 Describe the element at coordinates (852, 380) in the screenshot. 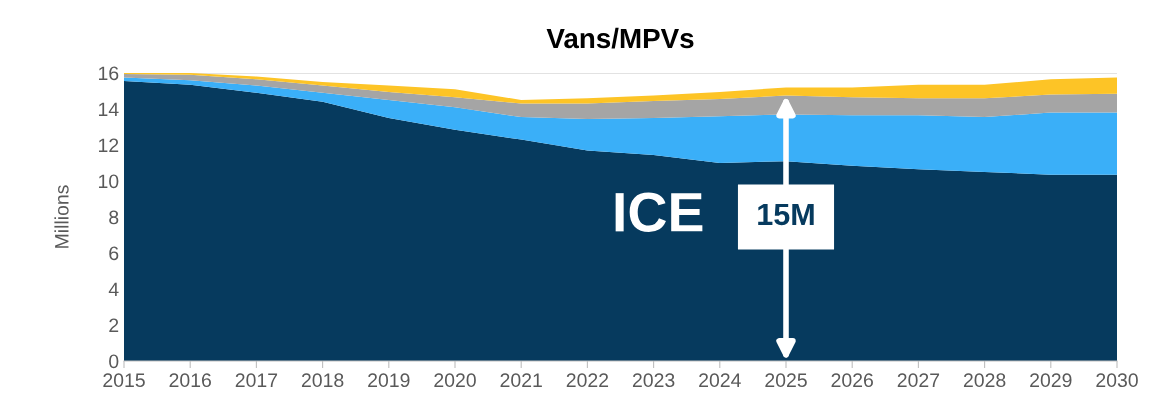

I see `x-tick-label: 2026` at that location.